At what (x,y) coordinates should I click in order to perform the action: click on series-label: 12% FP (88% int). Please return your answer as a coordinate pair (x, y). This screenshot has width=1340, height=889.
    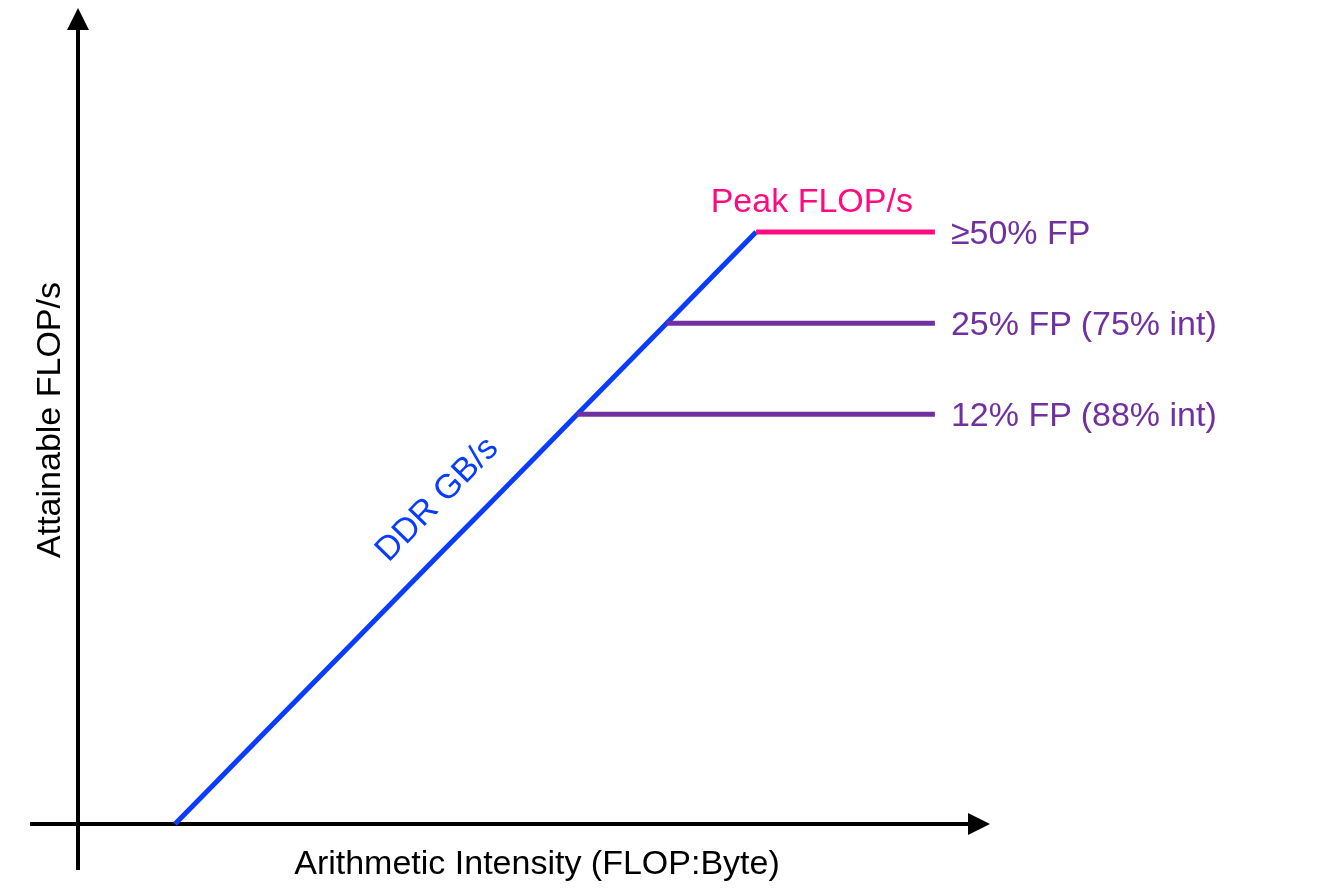
    Looking at the image, I should click on (1083, 414).